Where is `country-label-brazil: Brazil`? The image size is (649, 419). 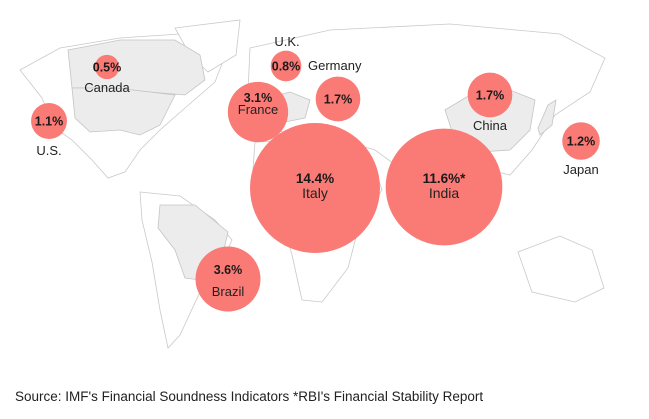 country-label-brazil: Brazil is located at coordinates (228, 291).